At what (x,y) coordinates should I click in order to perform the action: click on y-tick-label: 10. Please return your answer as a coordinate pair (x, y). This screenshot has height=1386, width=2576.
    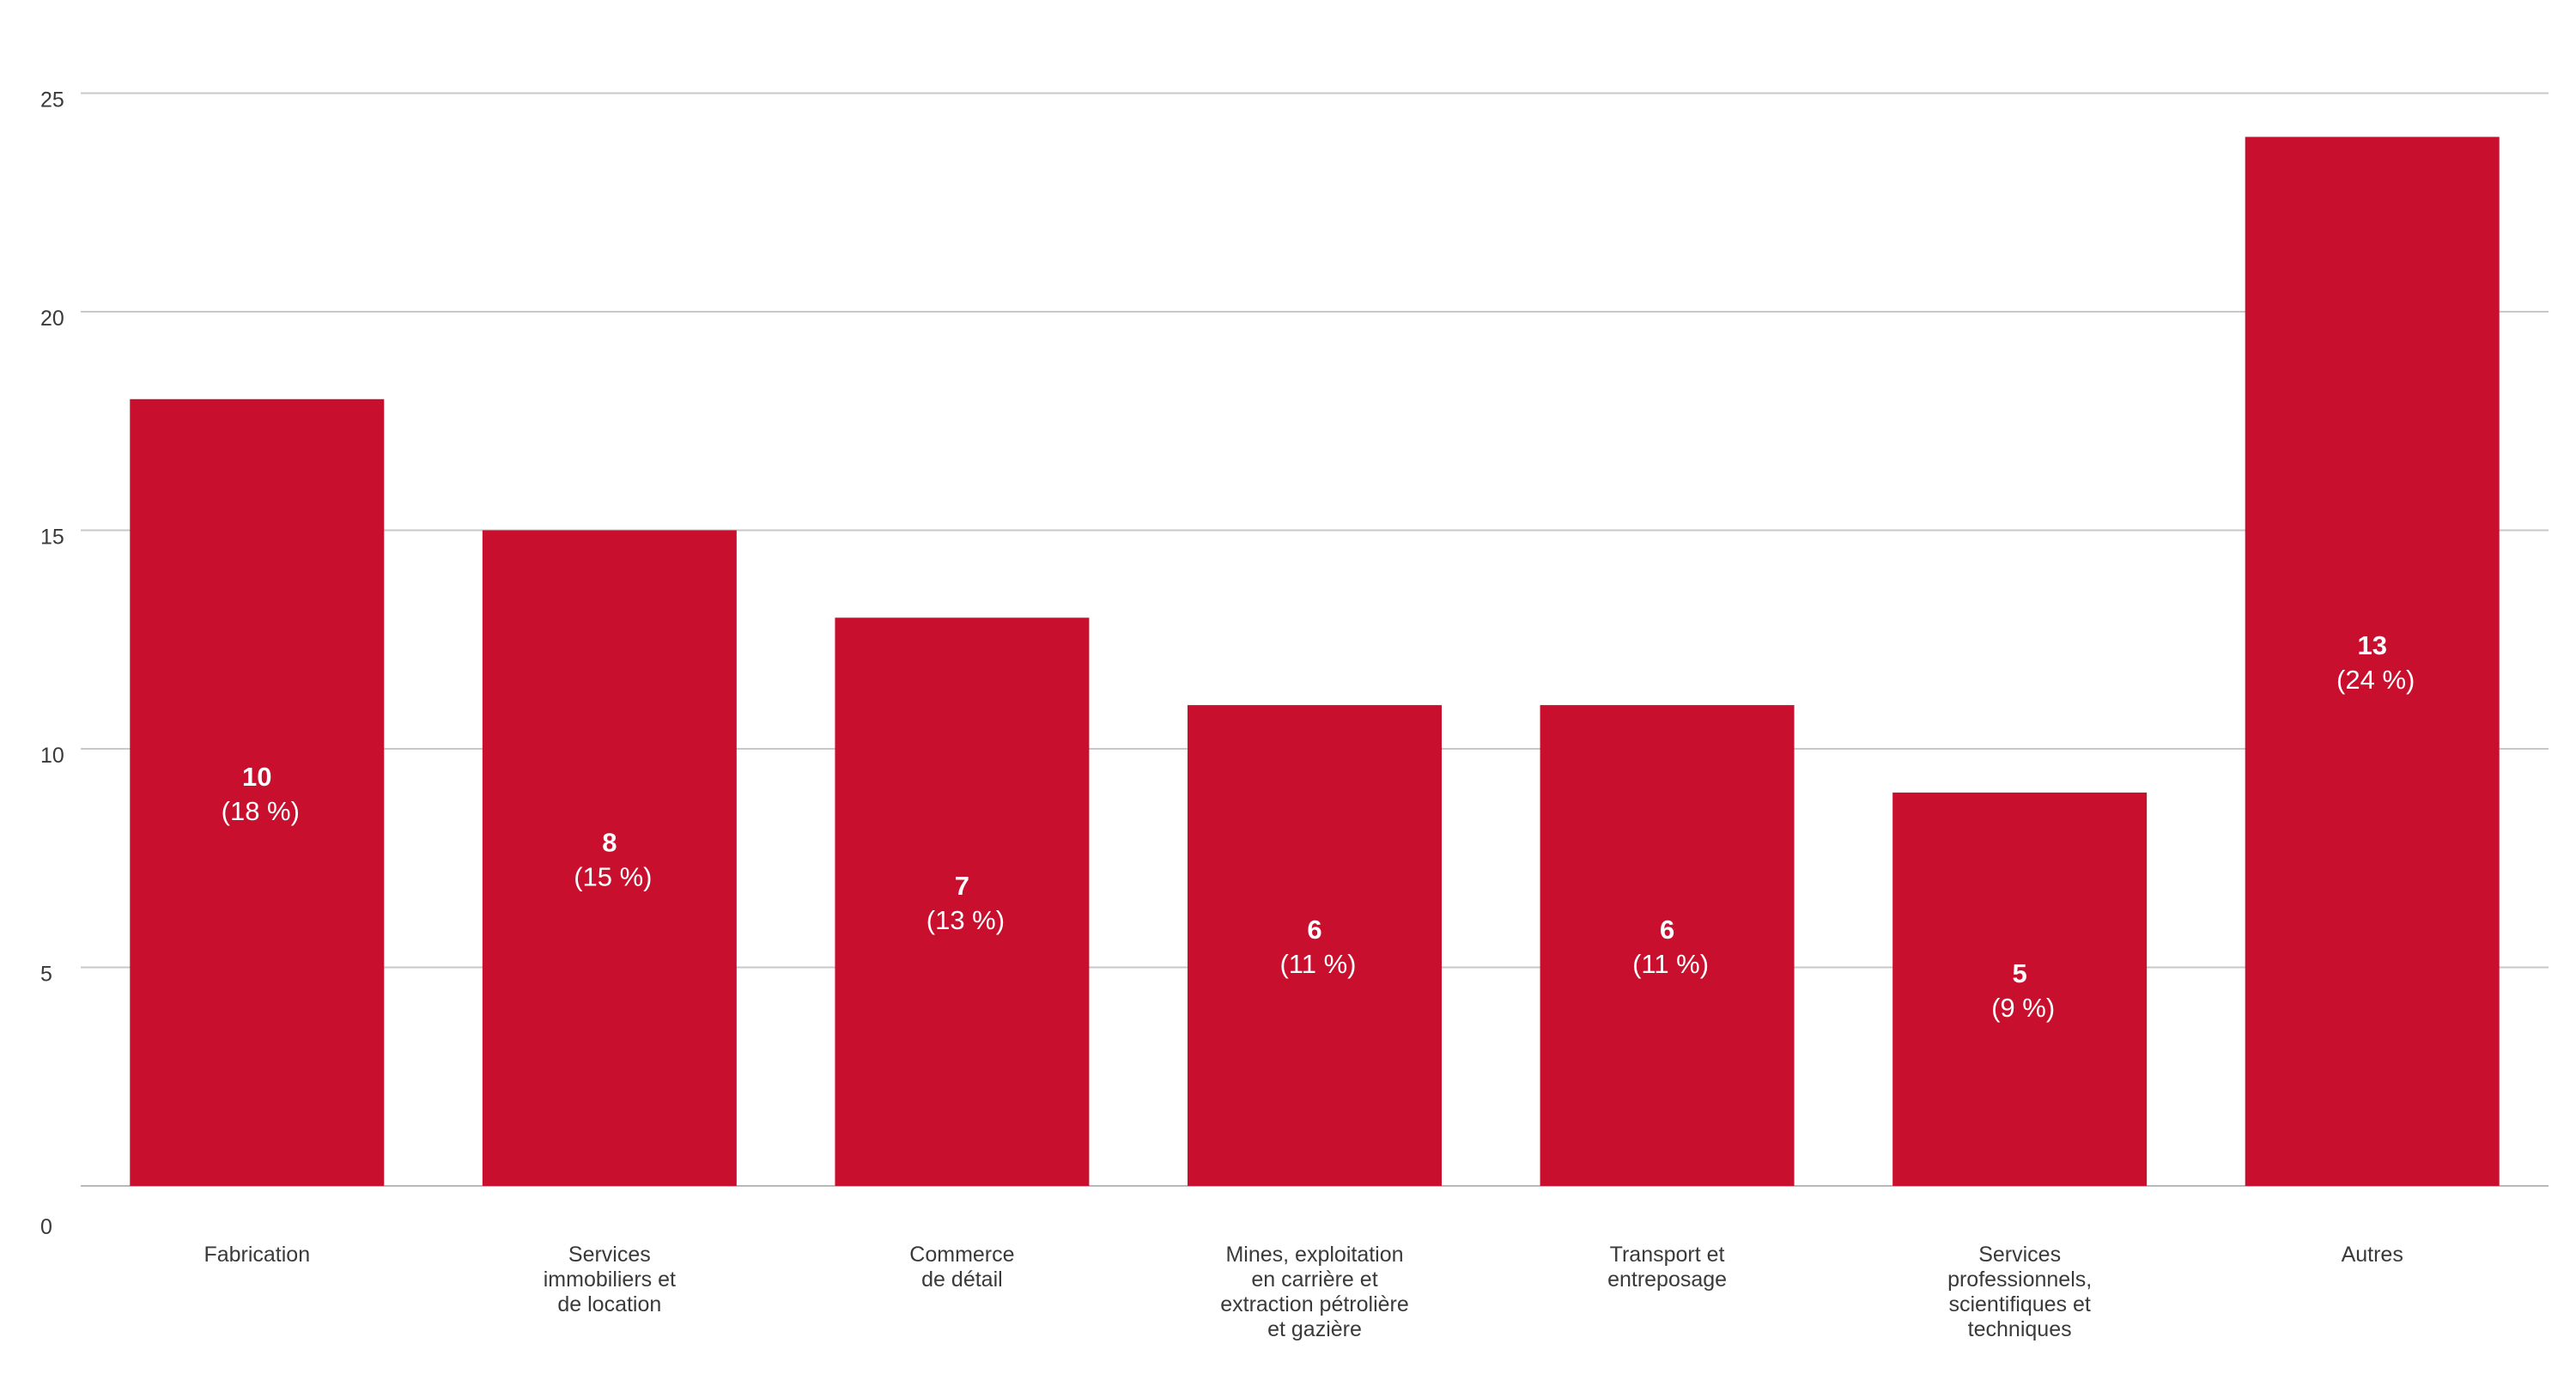
    Looking at the image, I should click on (52, 756).